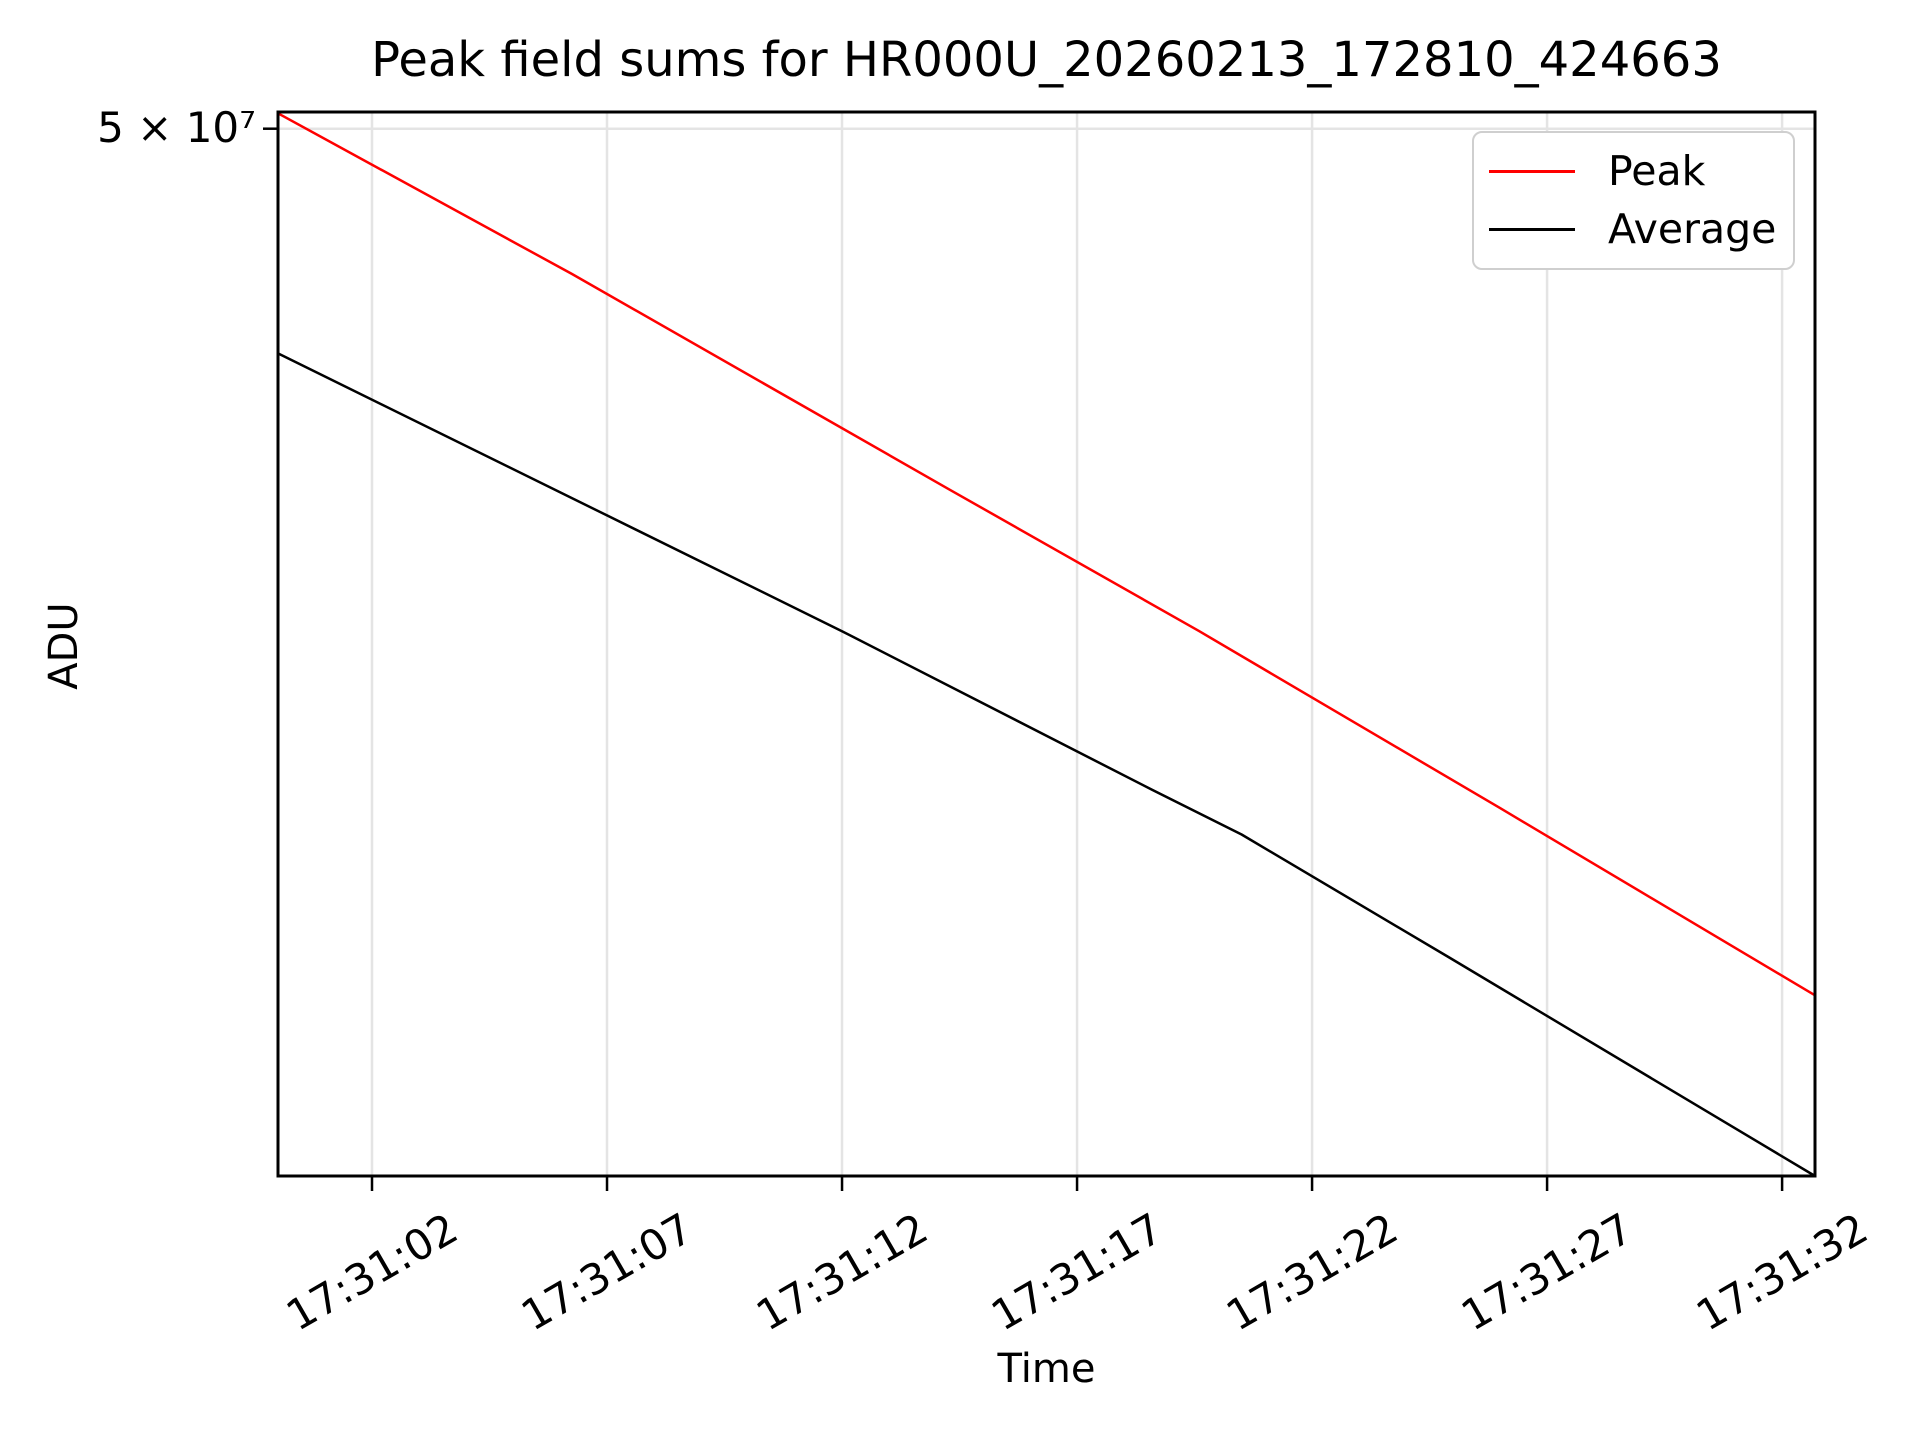 The height and width of the screenshot is (1440, 1920). I want to click on legend-label-average: Average, so click(1692, 228).